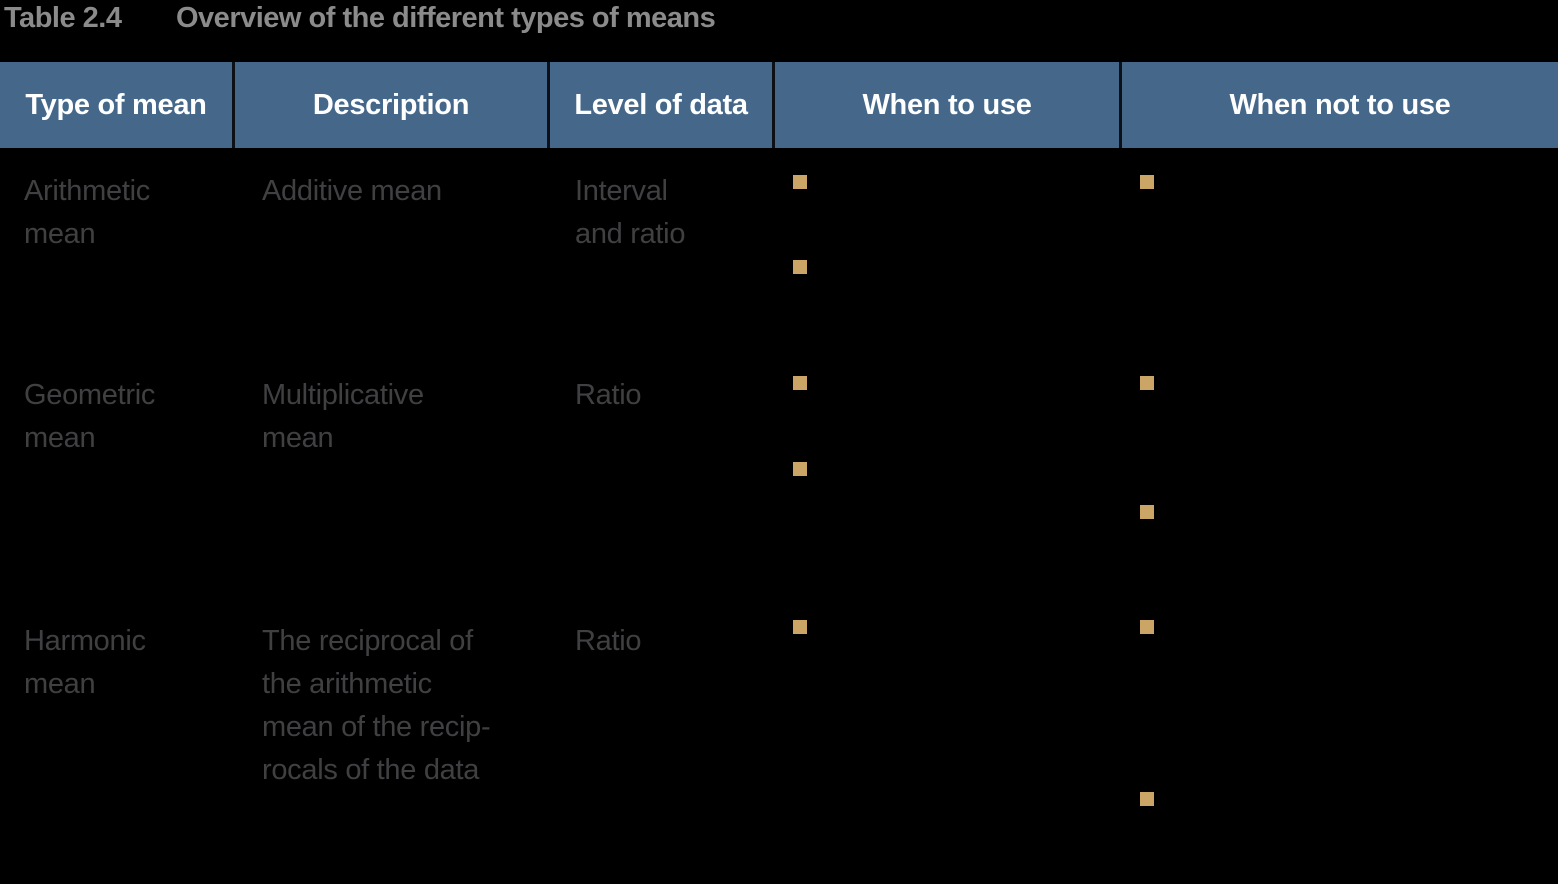 This screenshot has width=1558, height=884. Describe the element at coordinates (117, 105) in the screenshot. I see `column-header-type-of-mean: Type of mean` at that location.